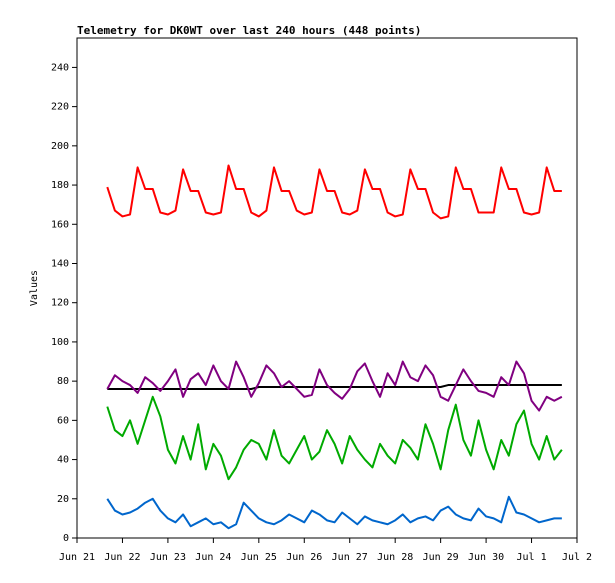  Describe the element at coordinates (60, 342) in the screenshot. I see `y-tick-label: 100` at that location.